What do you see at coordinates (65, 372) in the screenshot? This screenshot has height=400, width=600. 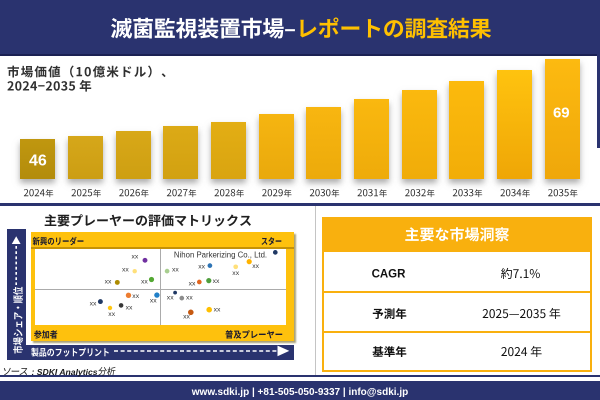 I see `svg-text:: SDKI Analytics: : SDKI Analytics` at bounding box center [65, 372].